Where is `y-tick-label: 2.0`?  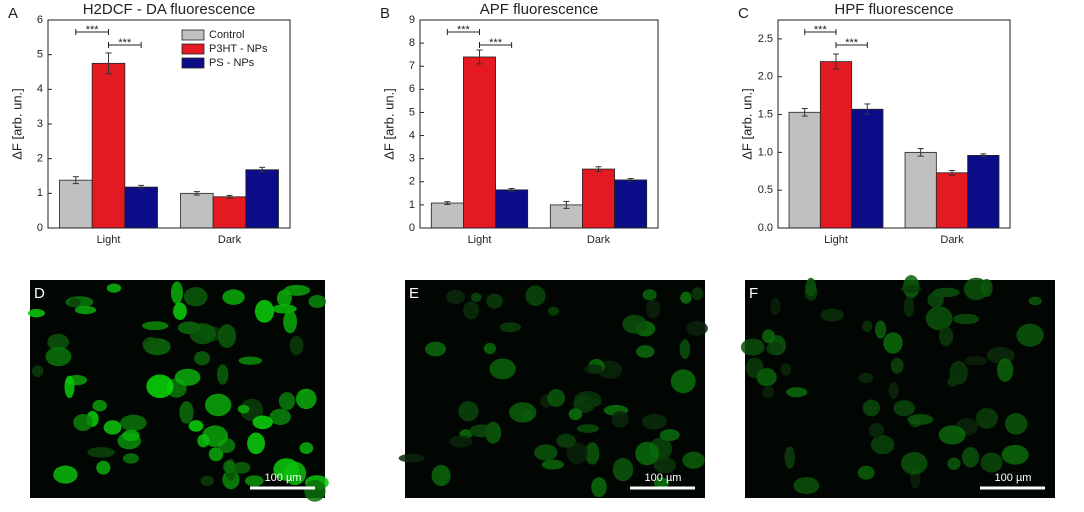
y-tick-label: 2.0 is located at coordinates (765, 77).